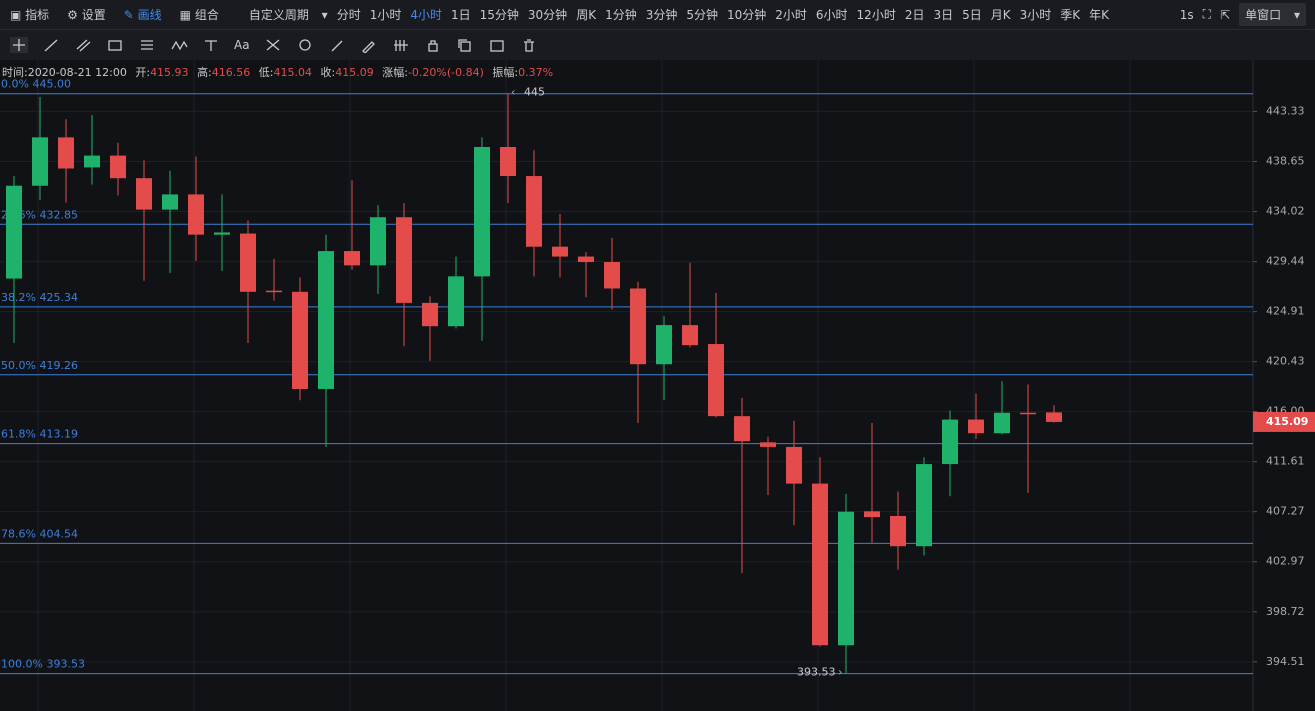  Describe the element at coordinates (1186, 14) in the screenshot. I see `interval: 1s` at that location.